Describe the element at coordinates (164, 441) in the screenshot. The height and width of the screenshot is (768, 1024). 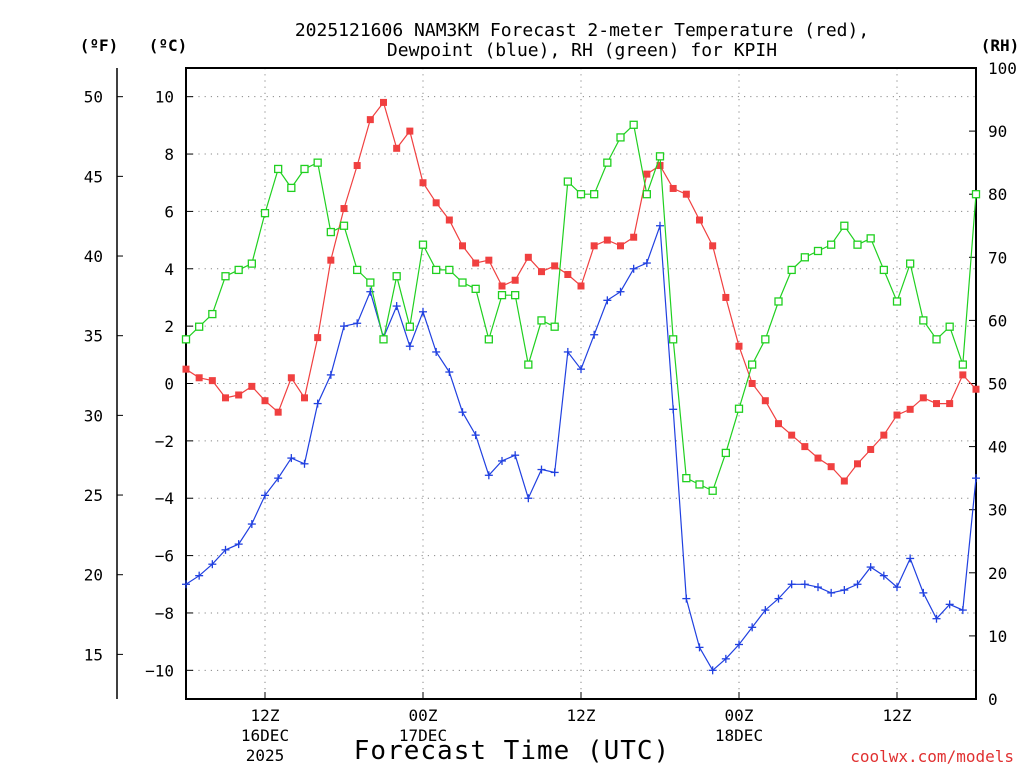
I see `celsius-tick-label: −2` at that location.